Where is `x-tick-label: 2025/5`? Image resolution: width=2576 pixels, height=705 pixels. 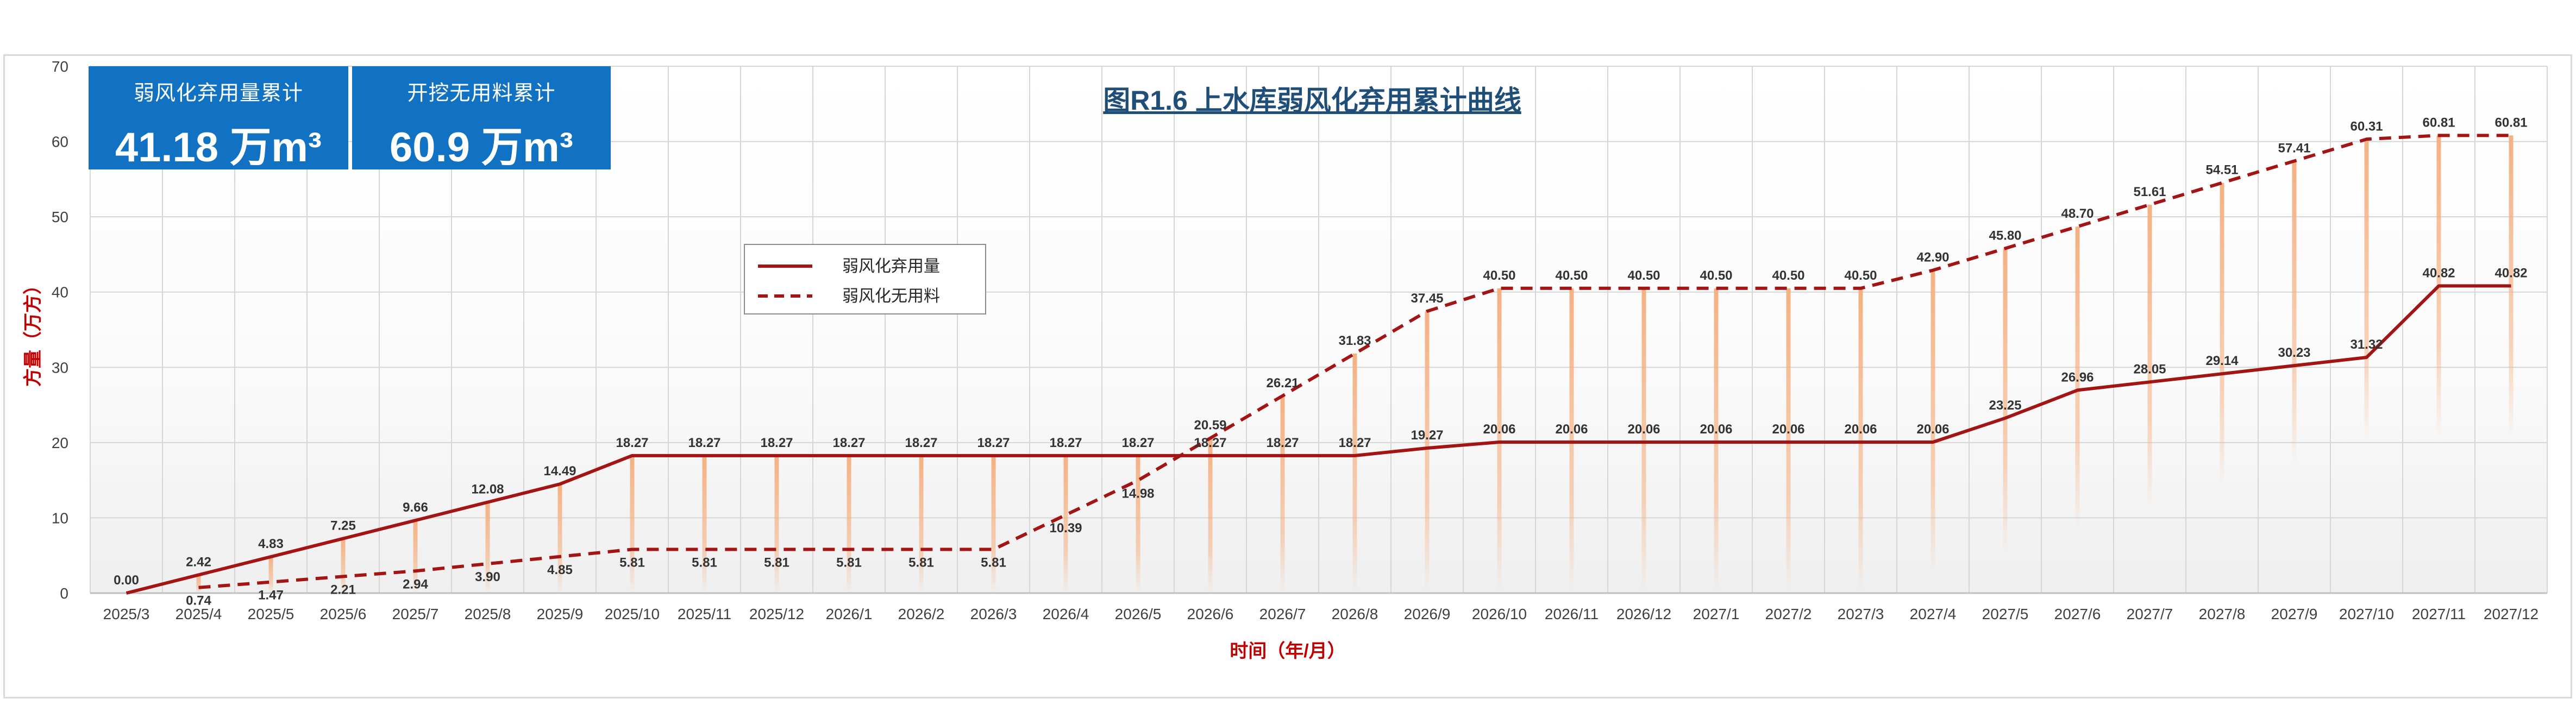 x-tick-label: 2025/5 is located at coordinates (271, 614).